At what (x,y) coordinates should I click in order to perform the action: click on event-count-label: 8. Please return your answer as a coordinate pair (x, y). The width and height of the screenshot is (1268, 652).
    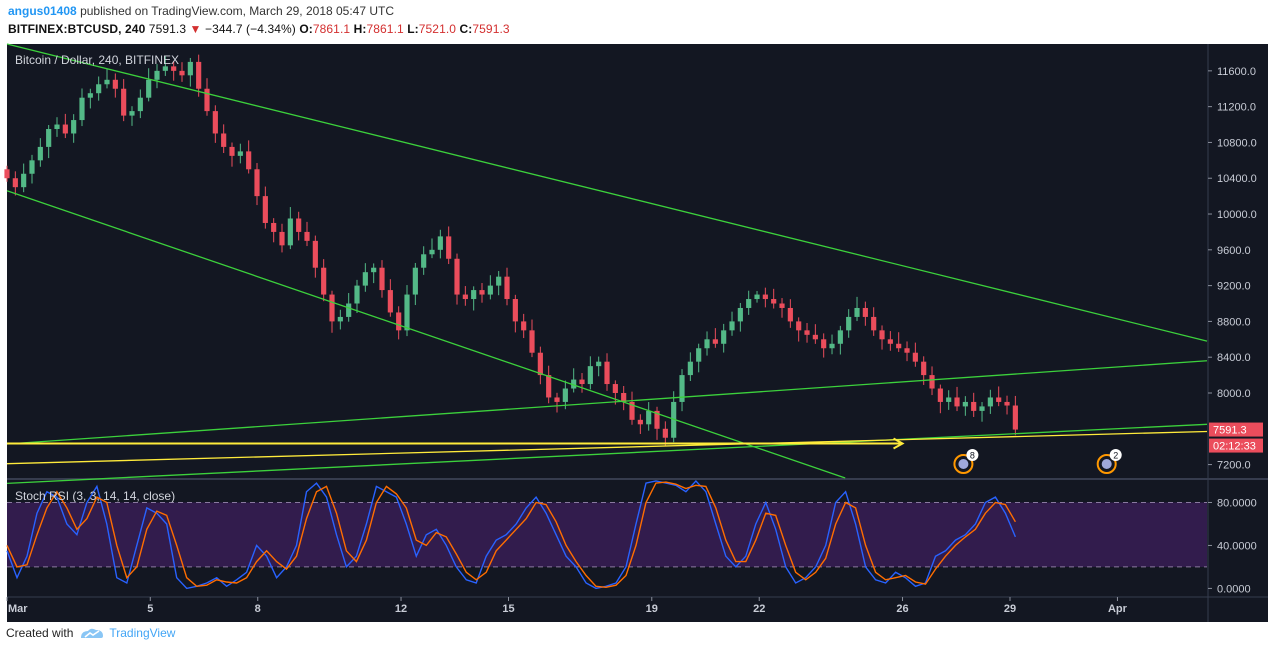
    Looking at the image, I should click on (972, 456).